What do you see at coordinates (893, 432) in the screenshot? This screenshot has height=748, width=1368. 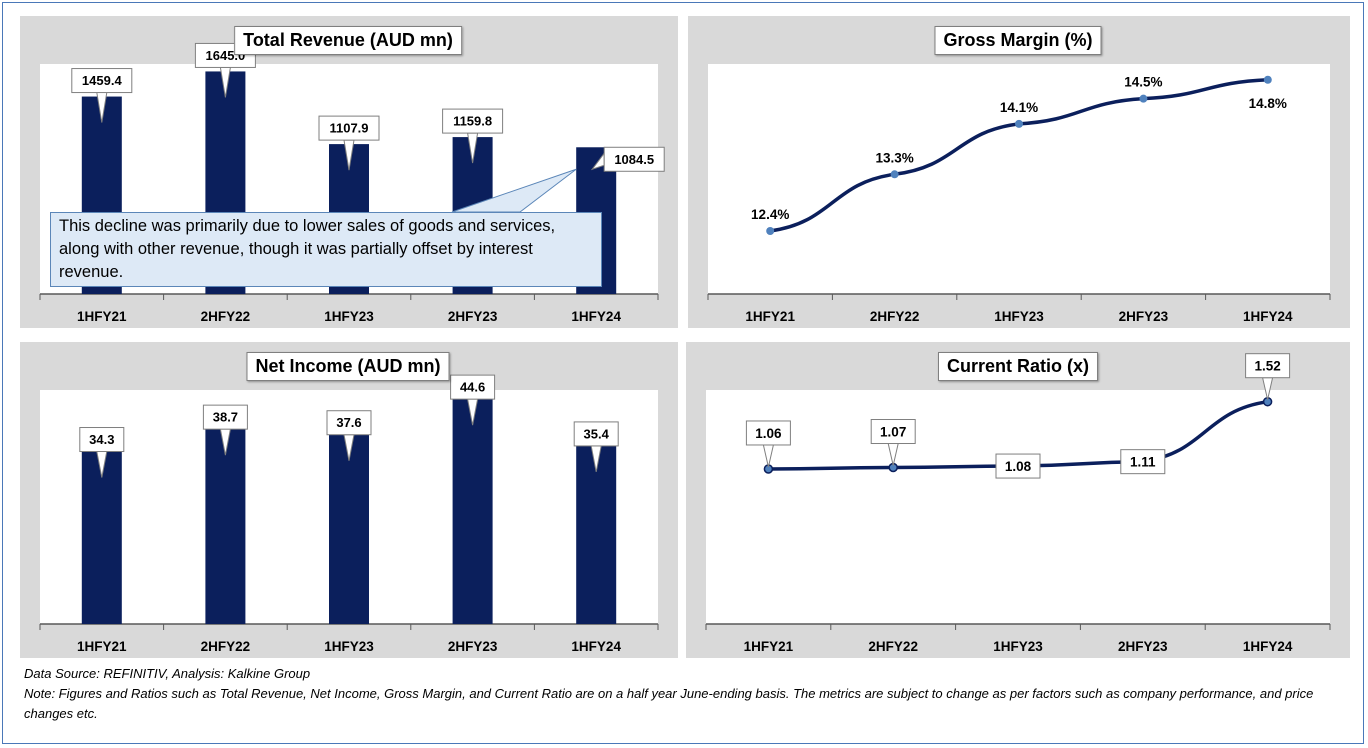 I see `svg-text: 1.07` at bounding box center [893, 432].